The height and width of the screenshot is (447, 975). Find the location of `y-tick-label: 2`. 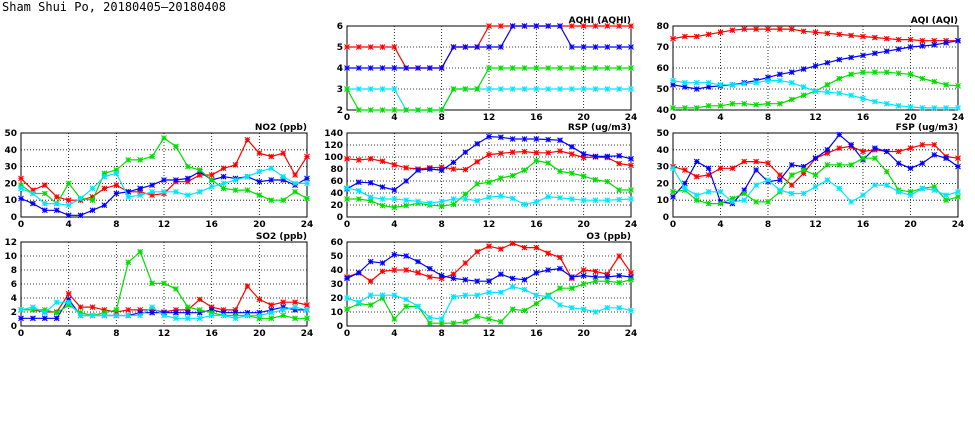

y-tick-label: 2 is located at coordinates (14, 313).